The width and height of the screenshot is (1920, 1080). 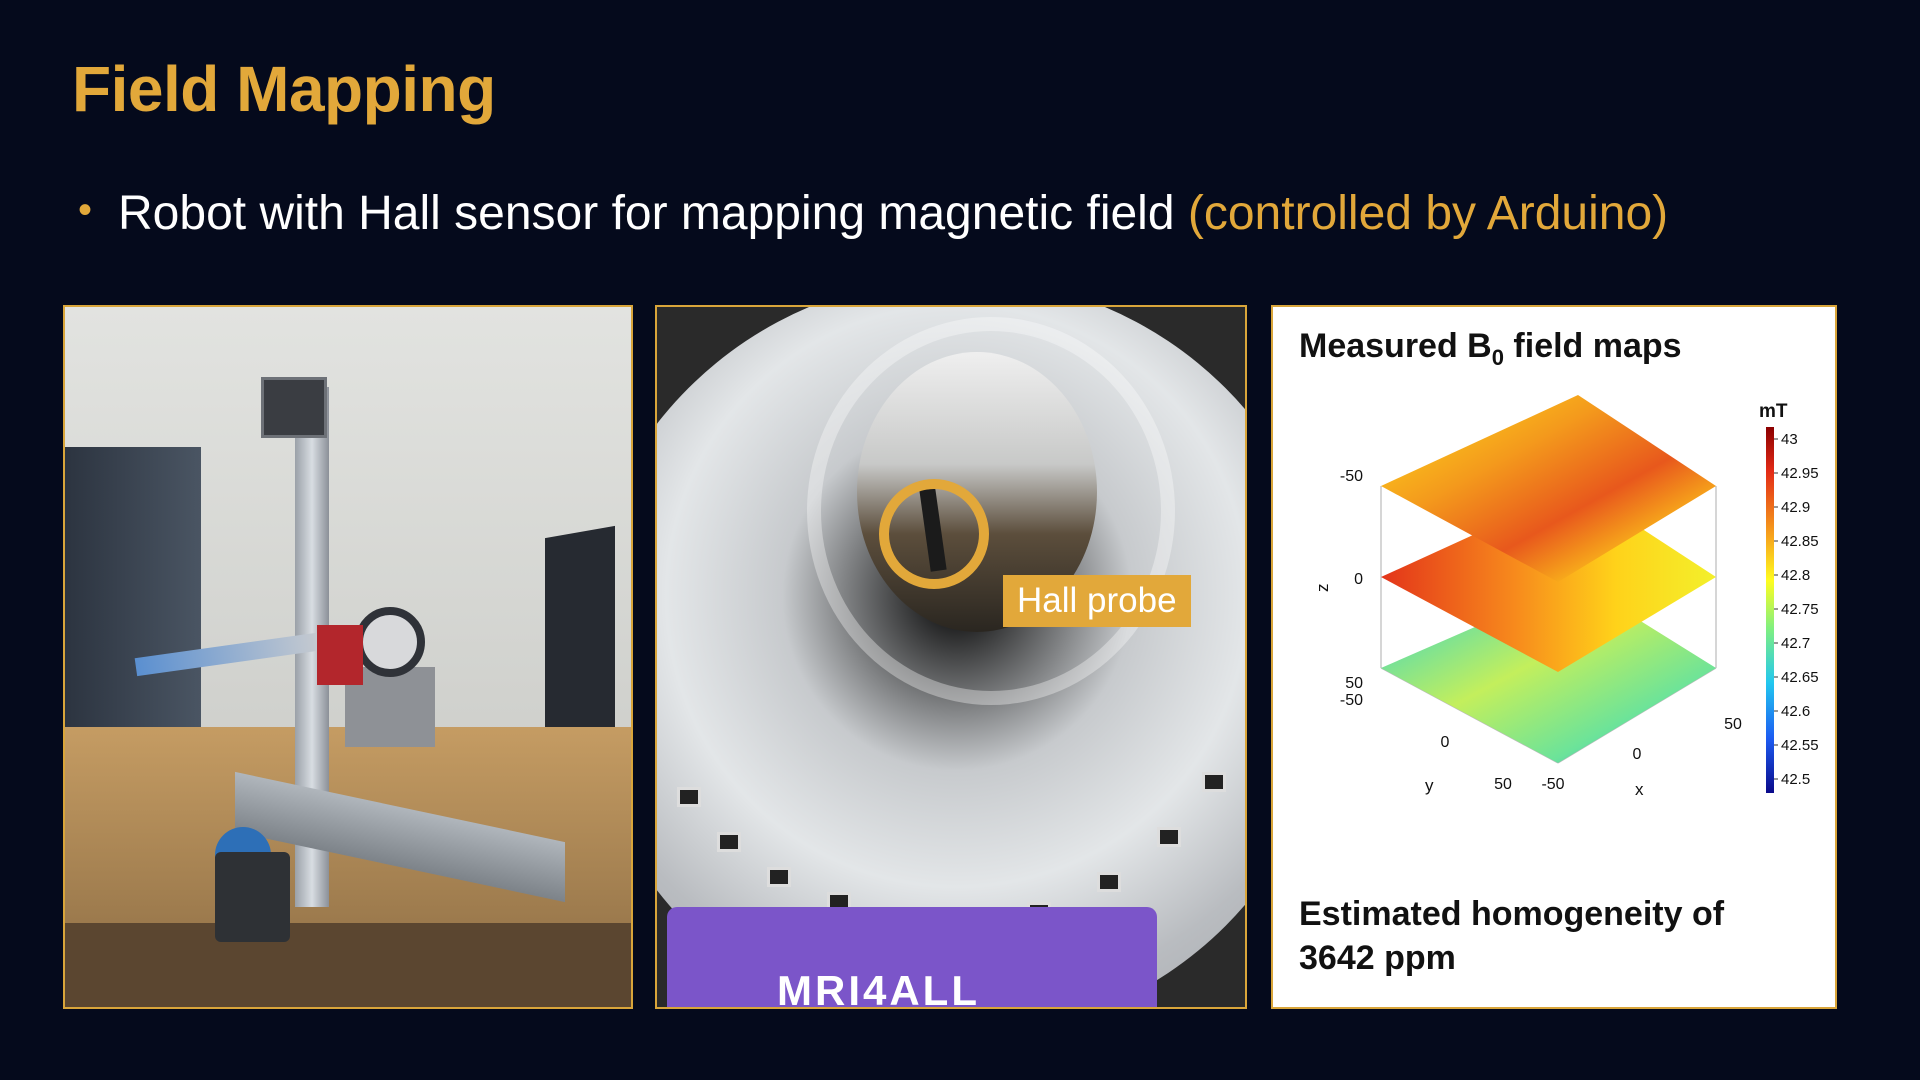 I want to click on colorbar-tick-label: 42.65, so click(x=1800, y=677).